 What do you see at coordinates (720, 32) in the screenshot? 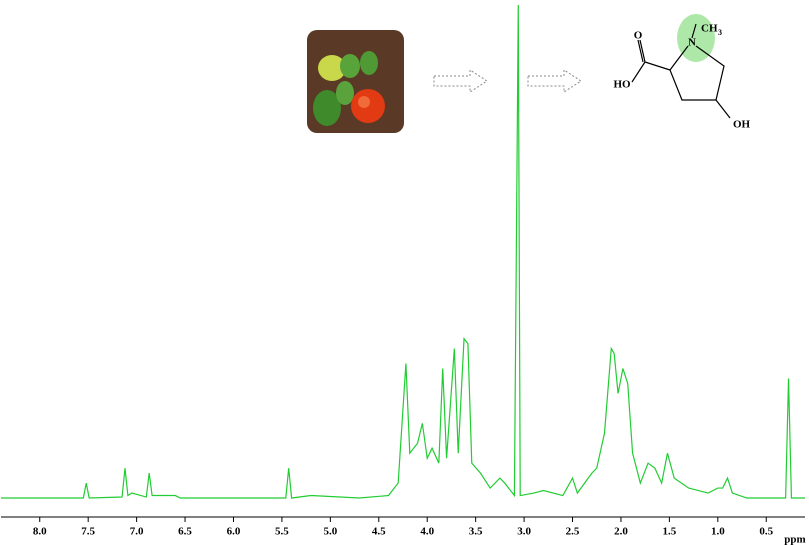
I see `structure-label: 3` at bounding box center [720, 32].